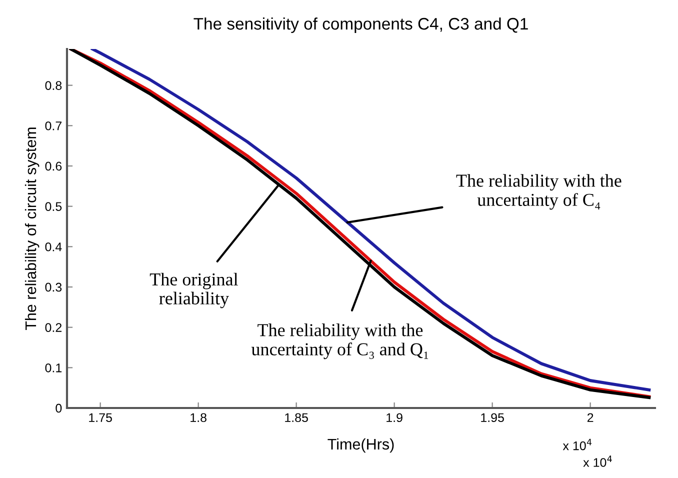  What do you see at coordinates (296, 417) in the screenshot?
I see `x-tick-label: 1.85` at bounding box center [296, 417].